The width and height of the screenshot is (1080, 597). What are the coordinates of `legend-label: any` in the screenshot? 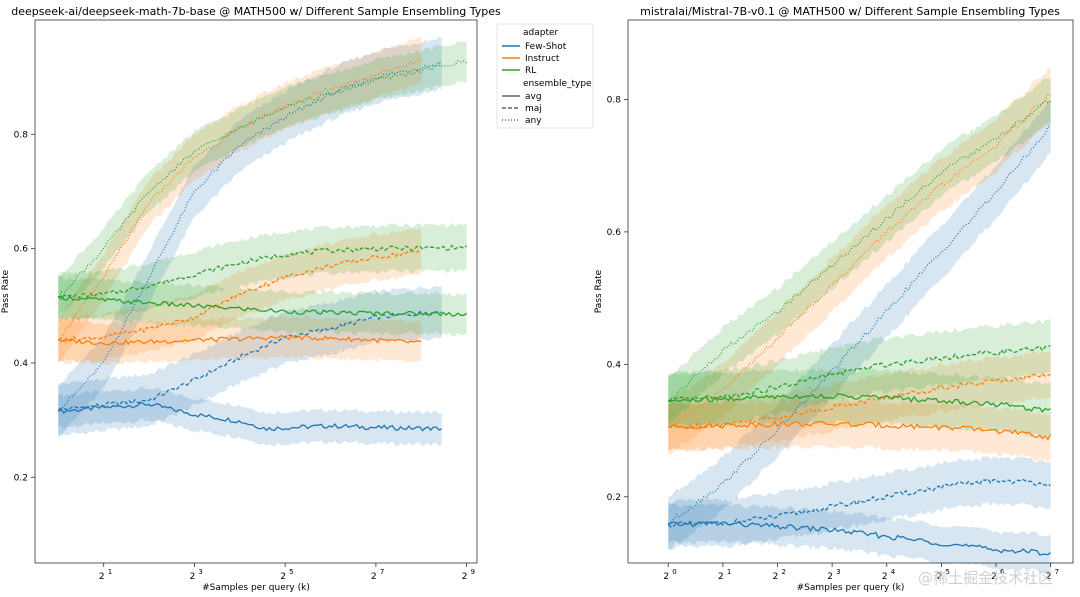 It's located at (533, 121).